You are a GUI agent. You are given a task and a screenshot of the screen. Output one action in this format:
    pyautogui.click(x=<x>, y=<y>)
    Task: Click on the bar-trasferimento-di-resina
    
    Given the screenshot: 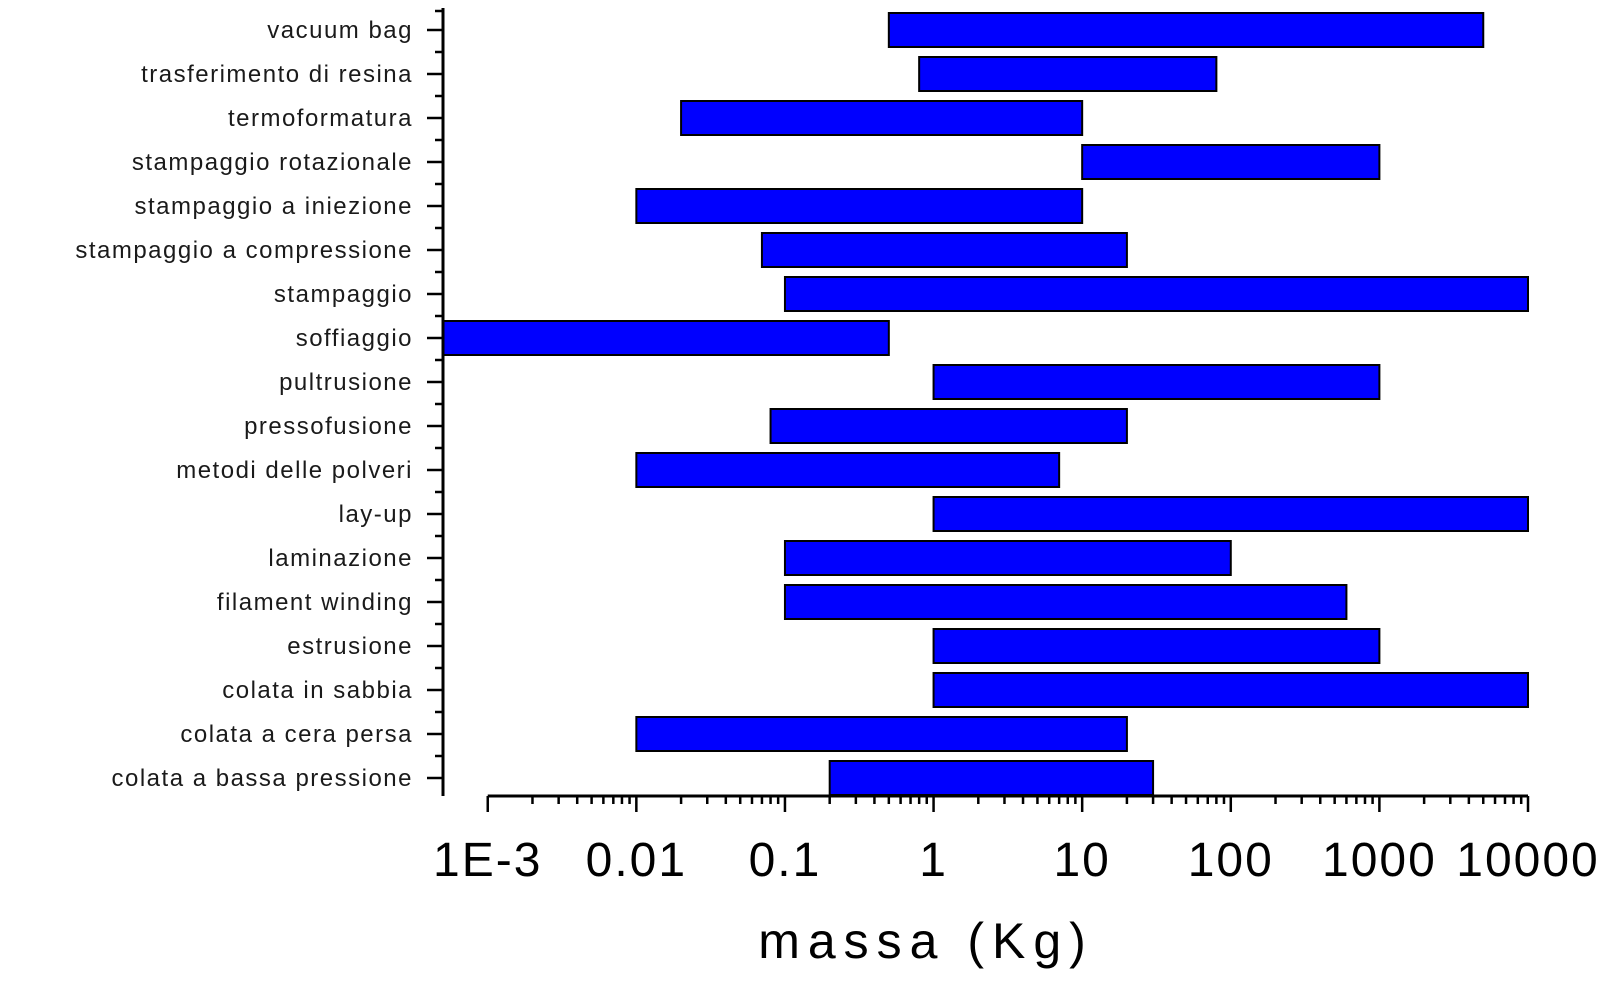 What is the action you would take?
    pyautogui.click(x=1068, y=74)
    